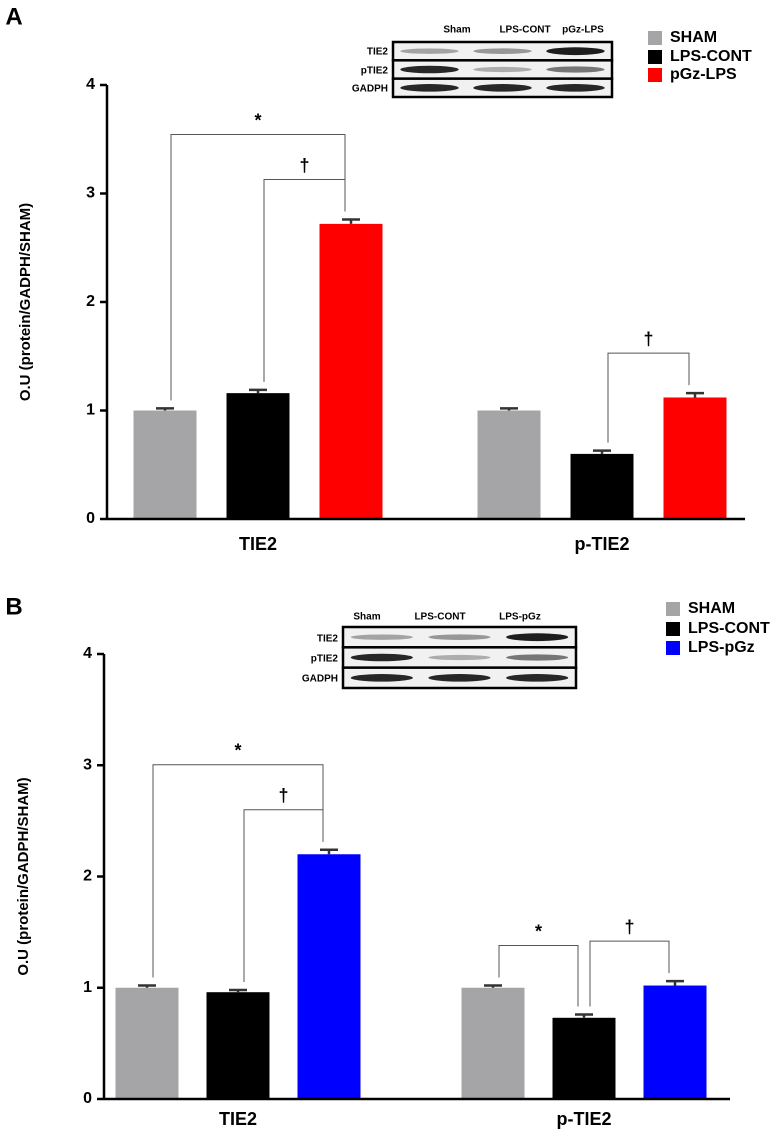  I want to click on blot-lane-label: LPS-pGz, so click(520, 617).